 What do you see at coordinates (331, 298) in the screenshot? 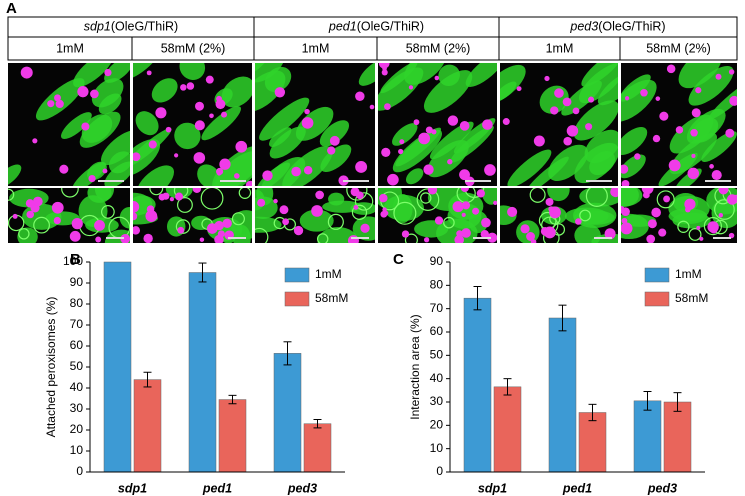
I see `legend-label: 58mM` at bounding box center [331, 298].